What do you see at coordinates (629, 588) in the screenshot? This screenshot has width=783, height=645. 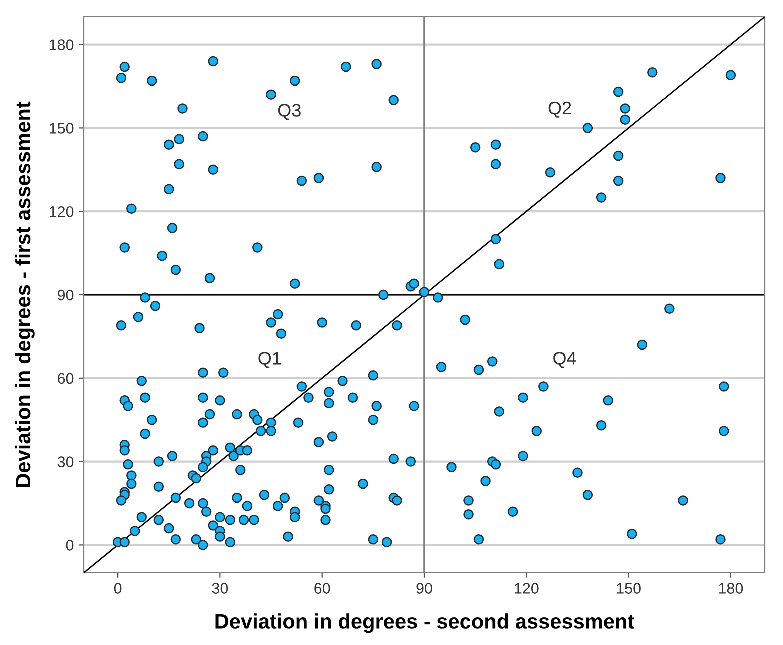 I see `x-tick-label: 150` at bounding box center [629, 588].